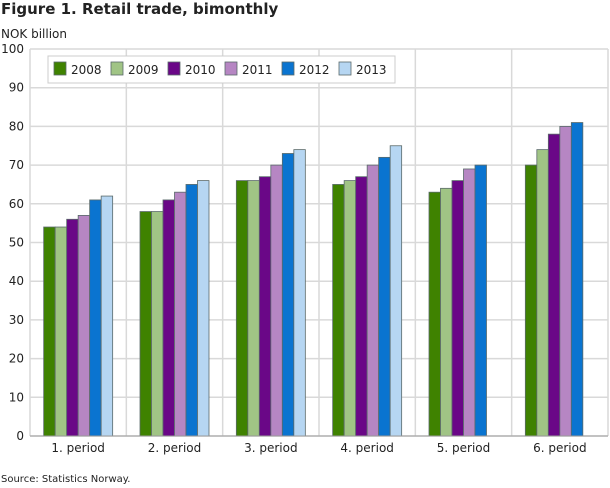 This screenshot has height=488, width=610. Describe the element at coordinates (16, 204) in the screenshot. I see `y-tick-label: 60` at that location.